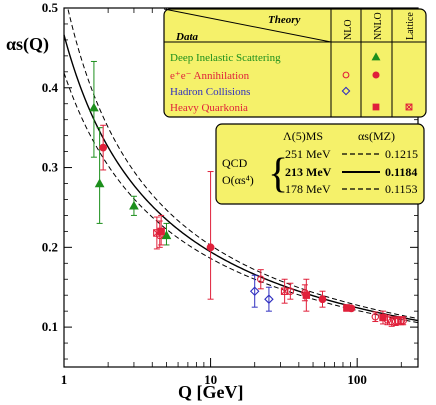 The height and width of the screenshot is (405, 436). I want to click on legend-mark-open-diamond, so click(346, 91).